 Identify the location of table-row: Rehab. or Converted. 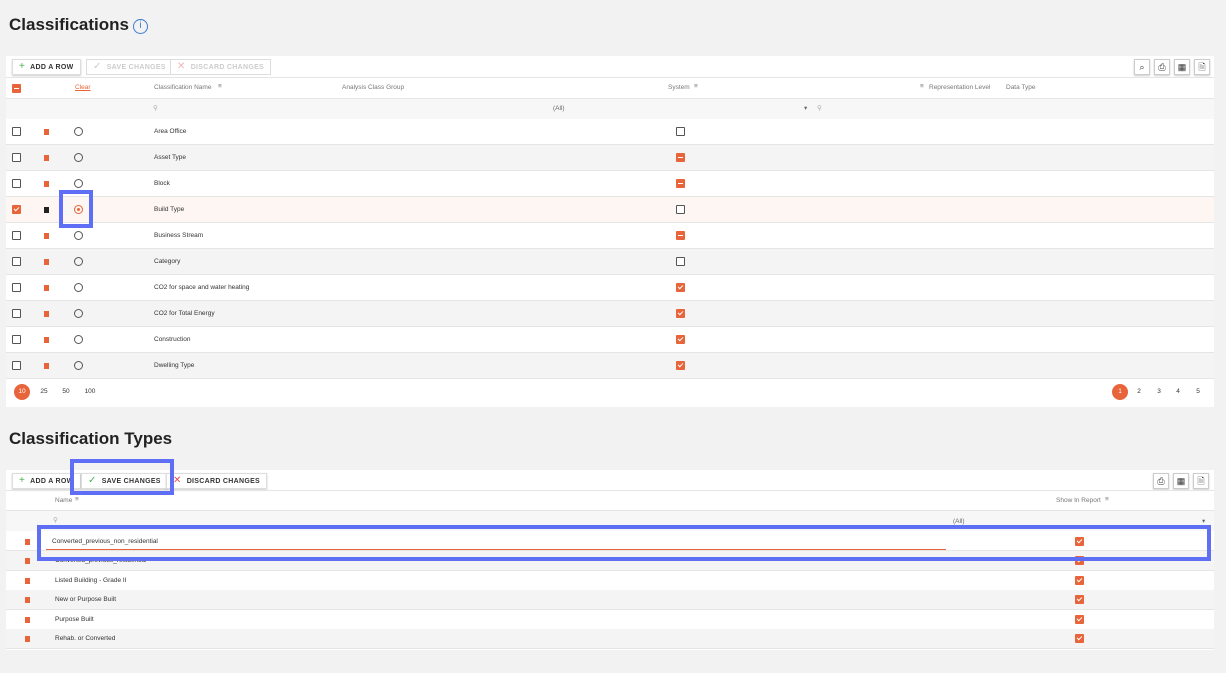
(610, 639).